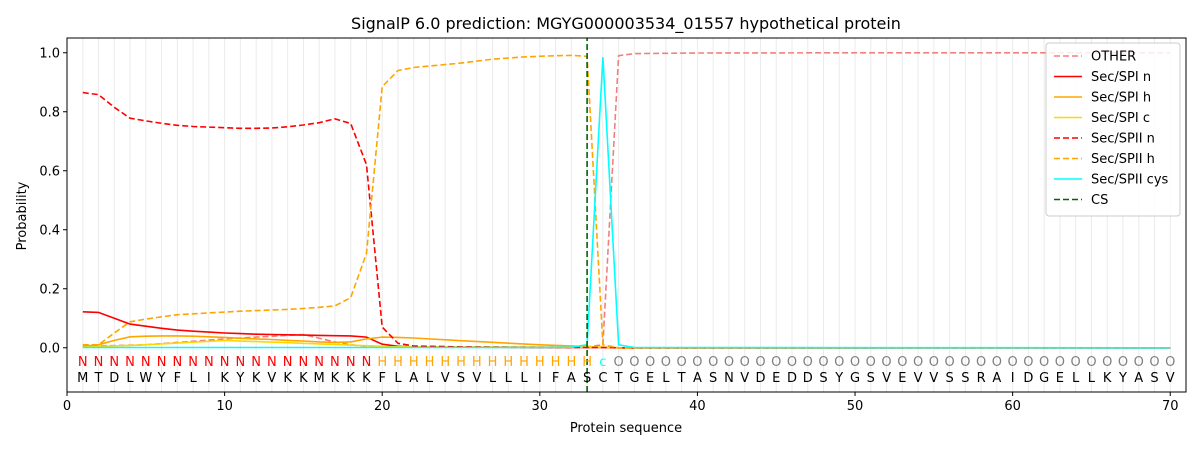 This screenshot has width=1200, height=450. I want to click on x-tick-label: 70, so click(1170, 406).